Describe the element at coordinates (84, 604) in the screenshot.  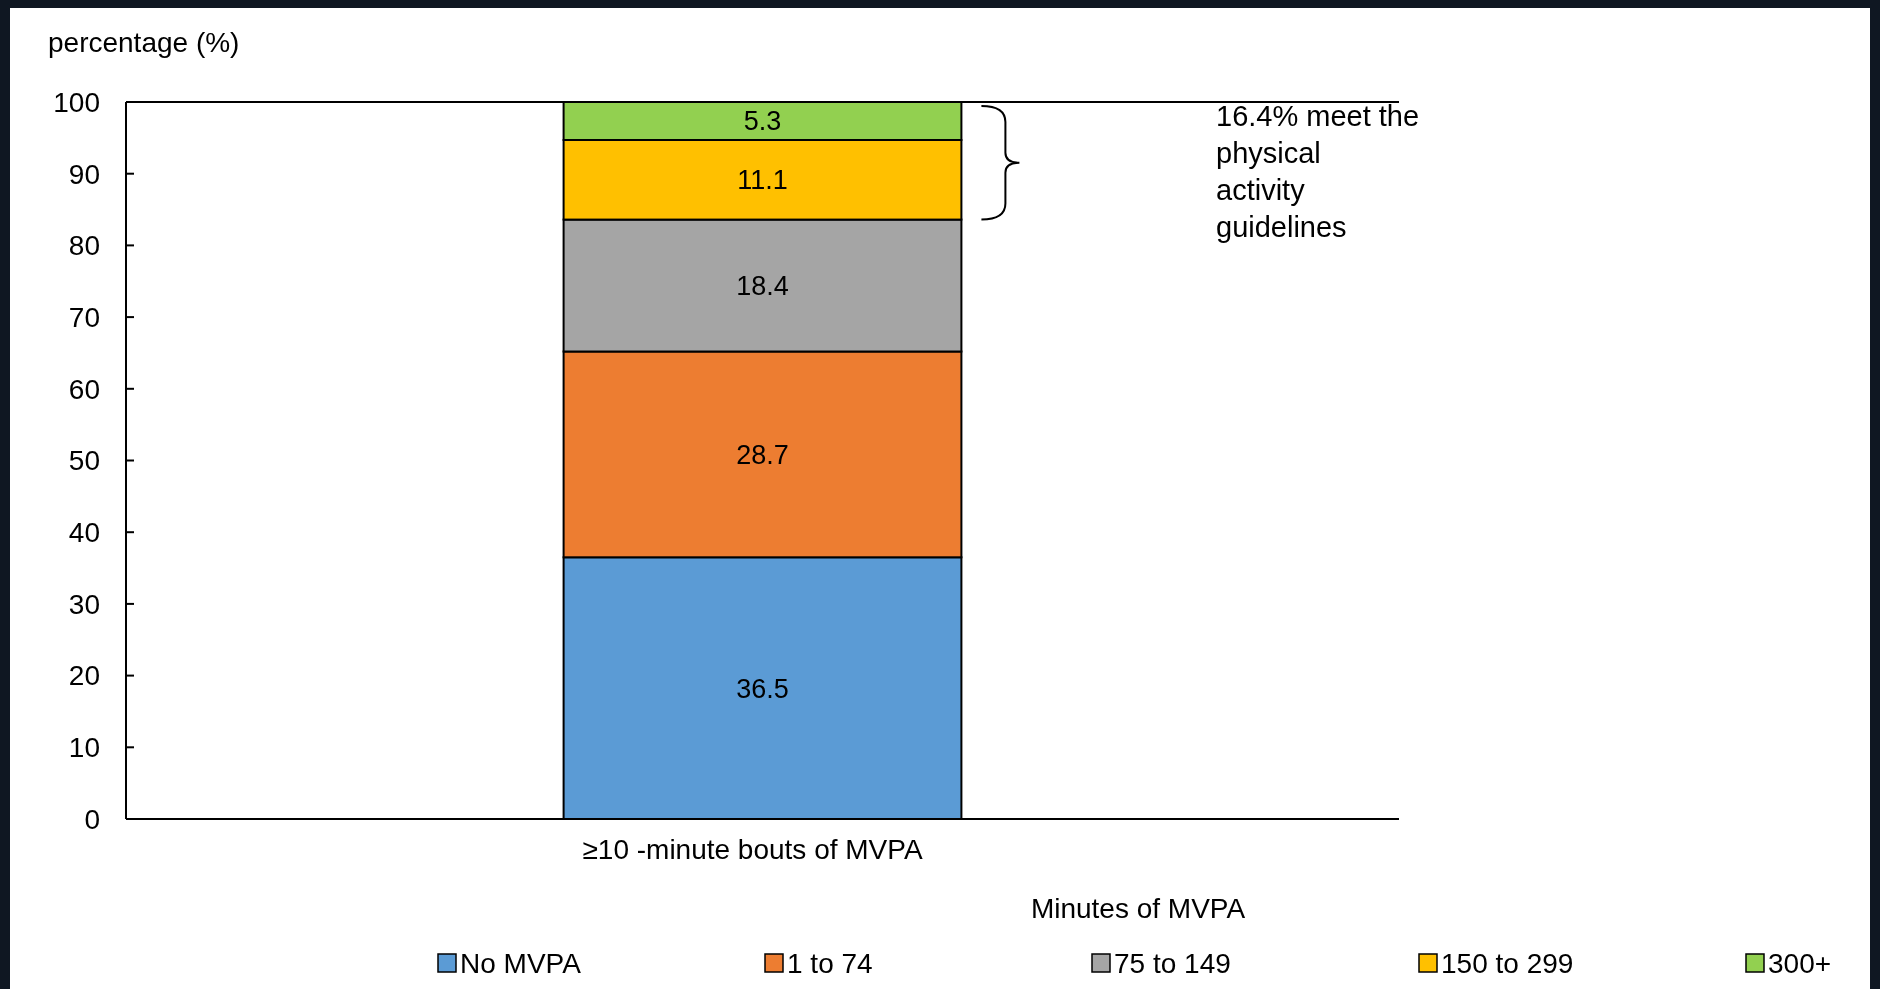
I see `y-tick-label: 30` at that location.